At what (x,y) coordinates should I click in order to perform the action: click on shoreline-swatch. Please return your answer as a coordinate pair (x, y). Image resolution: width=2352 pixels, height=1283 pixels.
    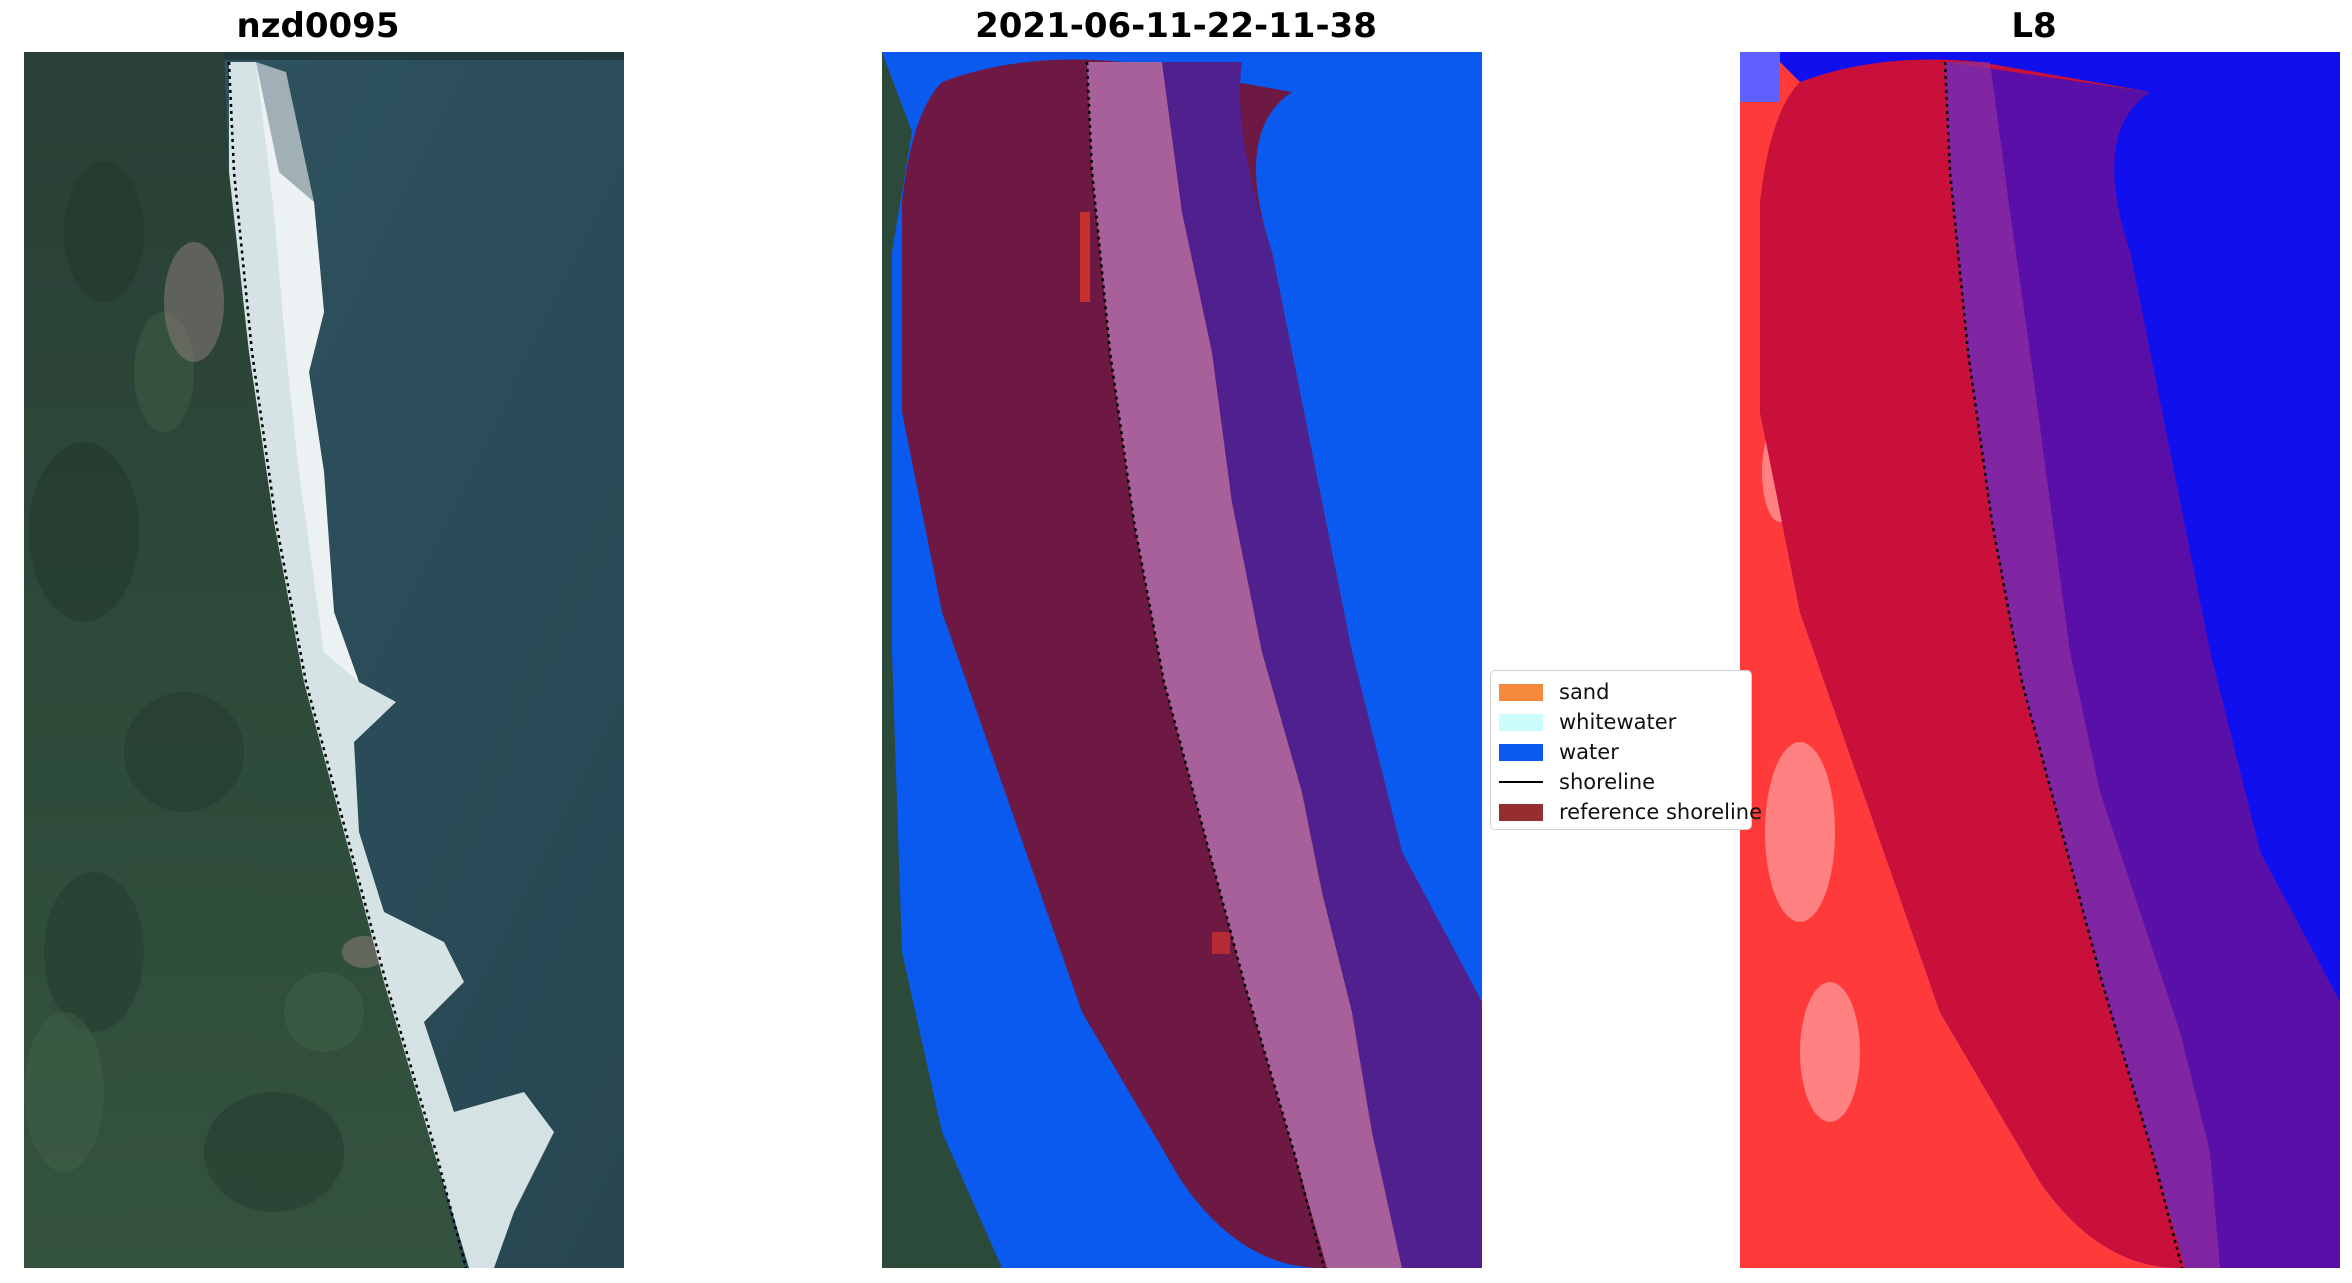
    Looking at the image, I should click on (1521, 782).